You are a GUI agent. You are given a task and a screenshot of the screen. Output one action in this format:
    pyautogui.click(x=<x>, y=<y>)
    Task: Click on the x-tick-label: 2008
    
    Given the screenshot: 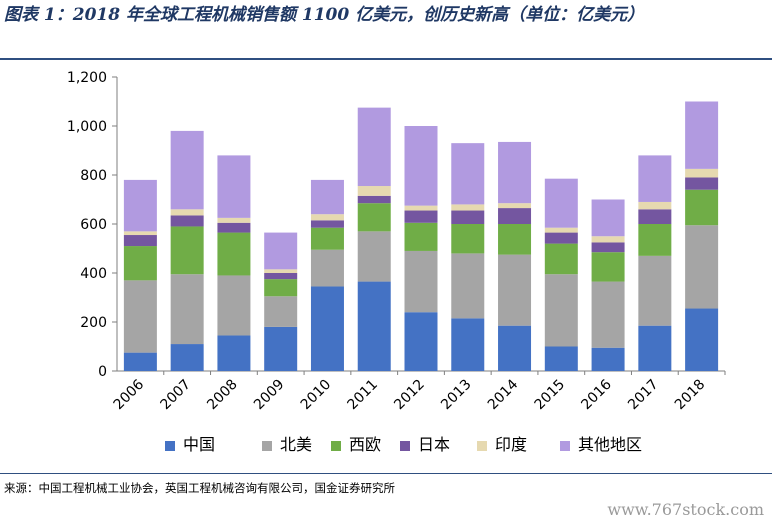 What is the action you would take?
    pyautogui.click(x=222, y=395)
    